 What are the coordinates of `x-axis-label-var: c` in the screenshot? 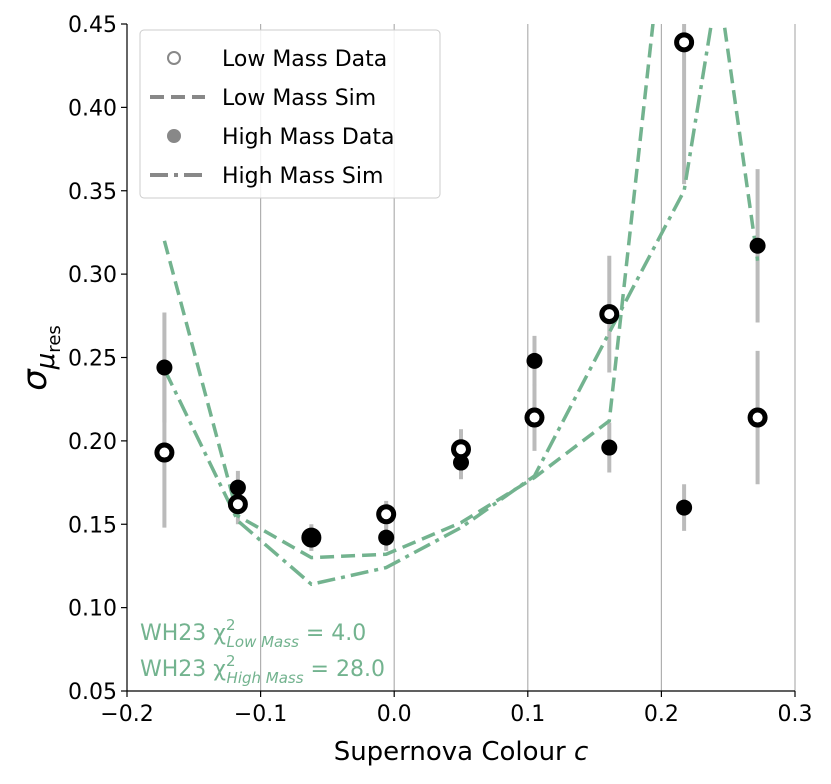 It's located at (581, 752).